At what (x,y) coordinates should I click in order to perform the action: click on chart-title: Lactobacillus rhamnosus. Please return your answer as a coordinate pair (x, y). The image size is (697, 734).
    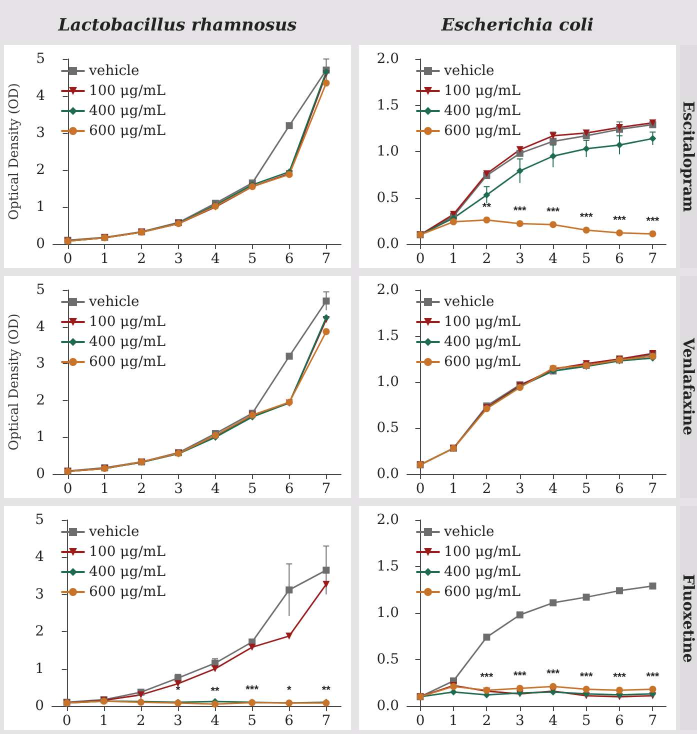
    Looking at the image, I should click on (177, 26).